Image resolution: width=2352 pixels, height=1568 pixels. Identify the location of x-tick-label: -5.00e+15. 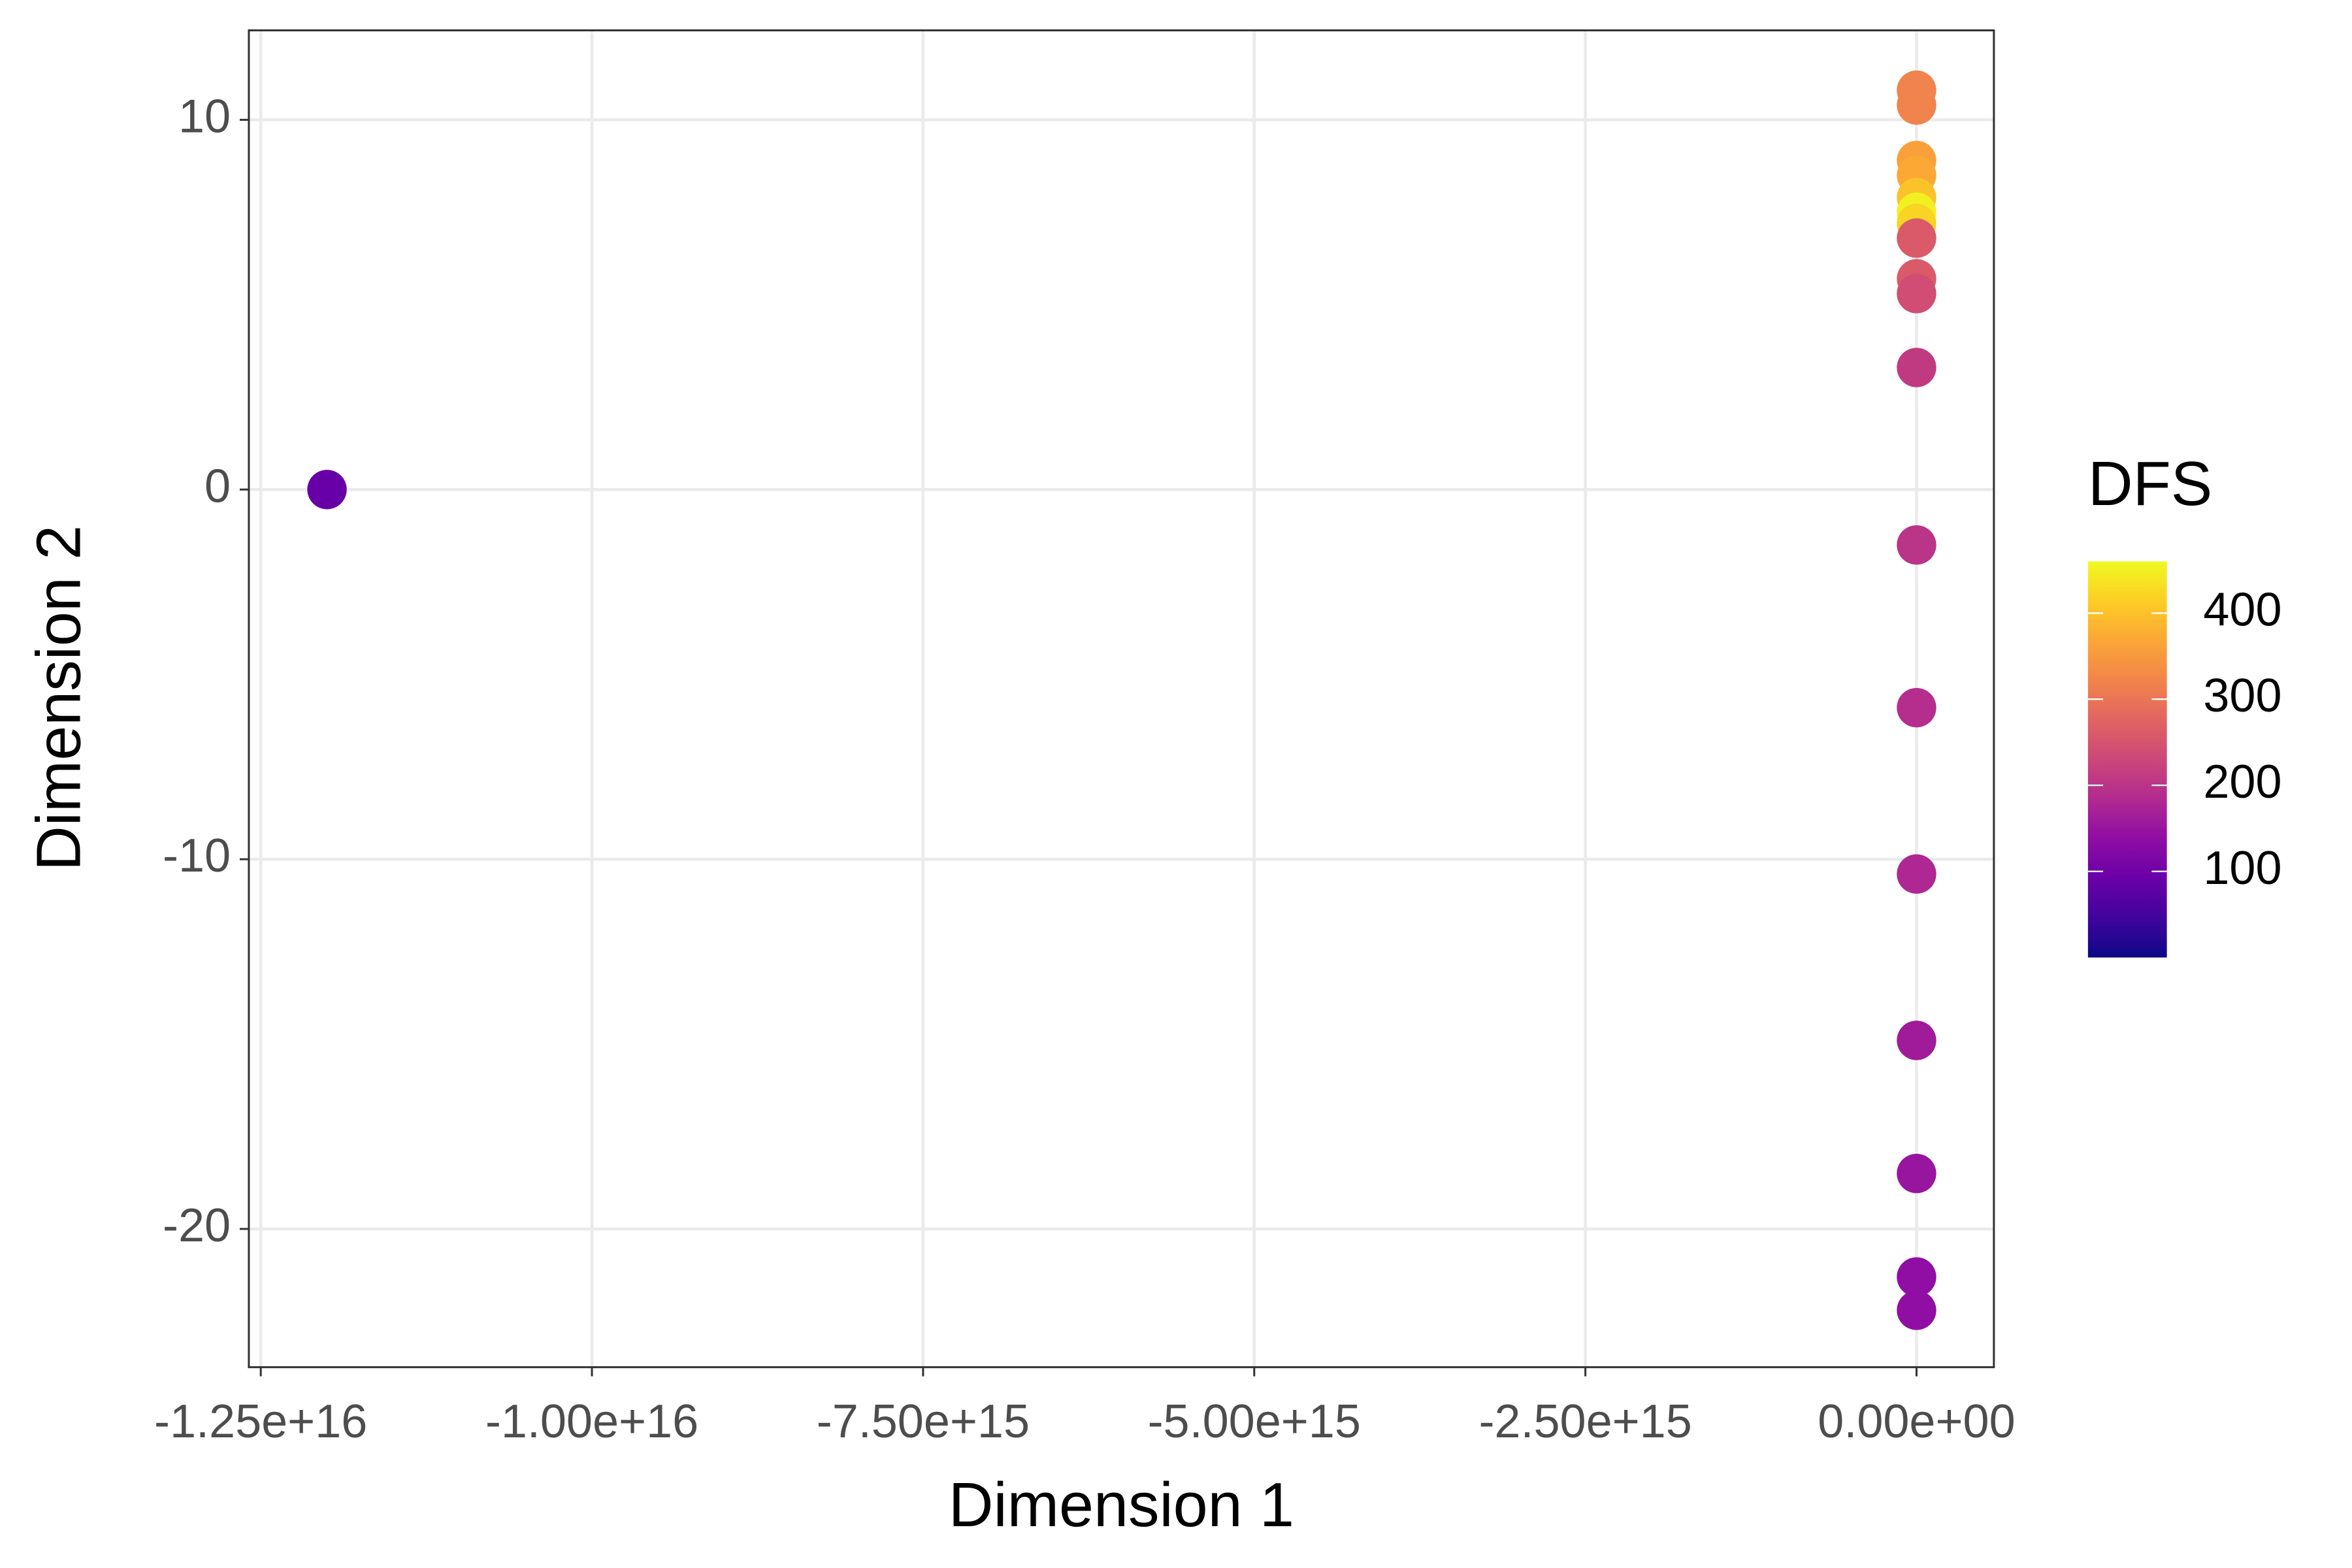
(1254, 1422).